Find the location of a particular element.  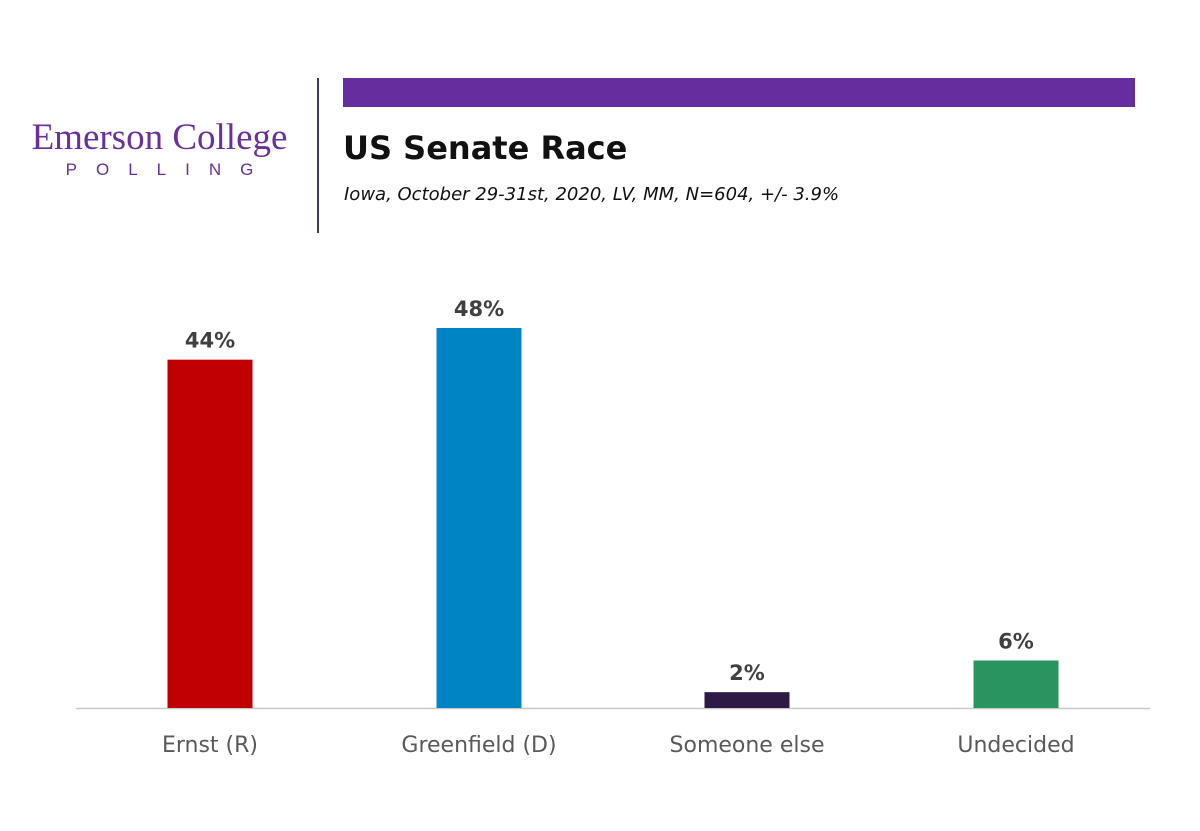

header-divider is located at coordinates (318, 155).